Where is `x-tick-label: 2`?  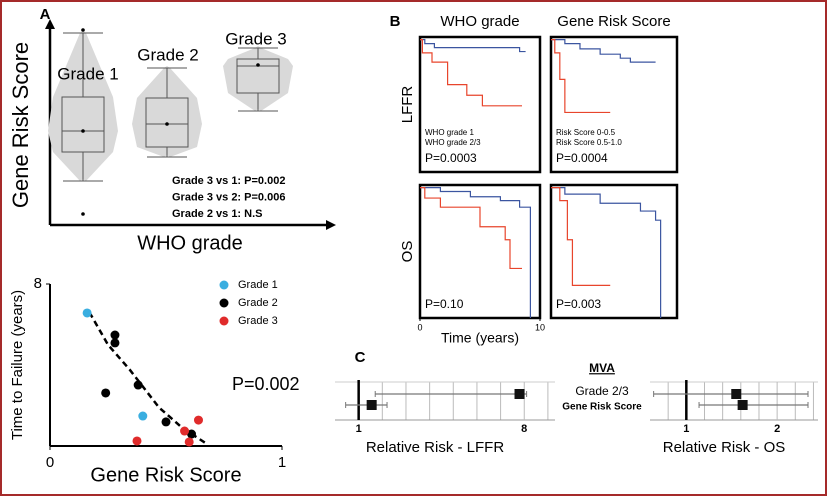
x-tick-label: 2 is located at coordinates (777, 429).